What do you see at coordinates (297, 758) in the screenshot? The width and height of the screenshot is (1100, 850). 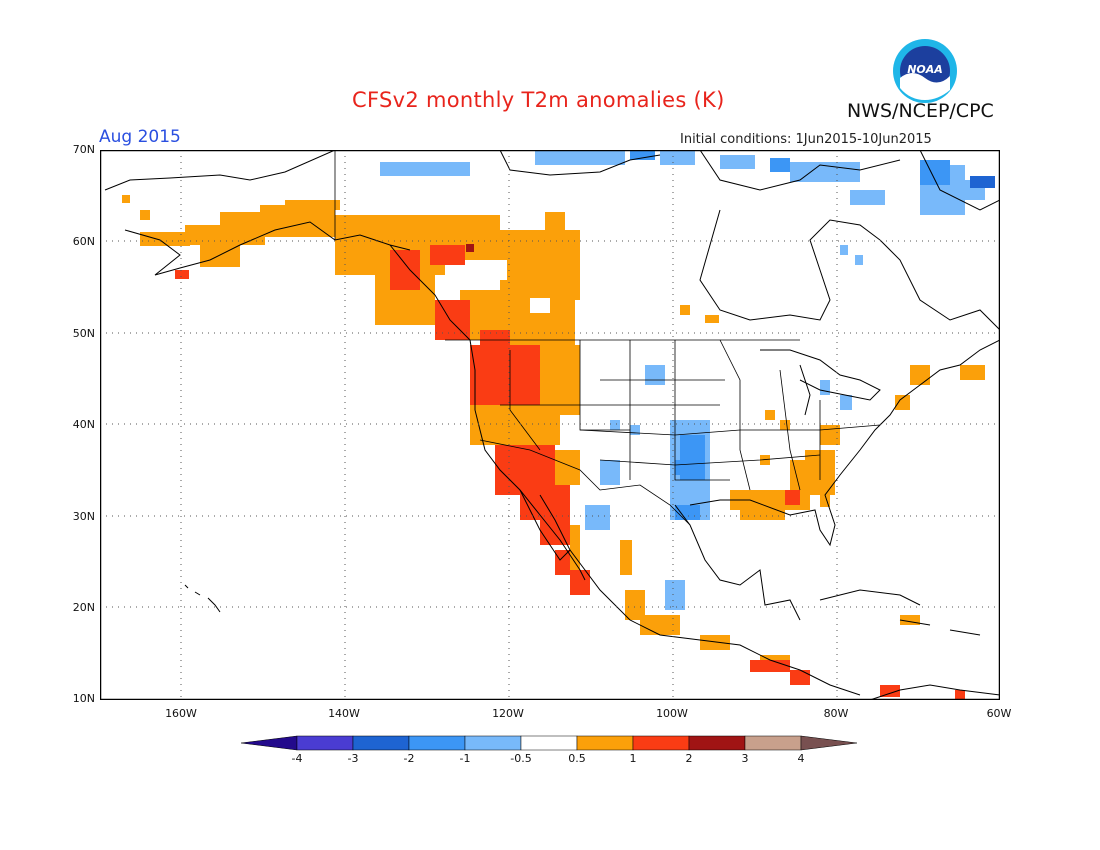 I see `colorbar-tick: -4` at bounding box center [297, 758].